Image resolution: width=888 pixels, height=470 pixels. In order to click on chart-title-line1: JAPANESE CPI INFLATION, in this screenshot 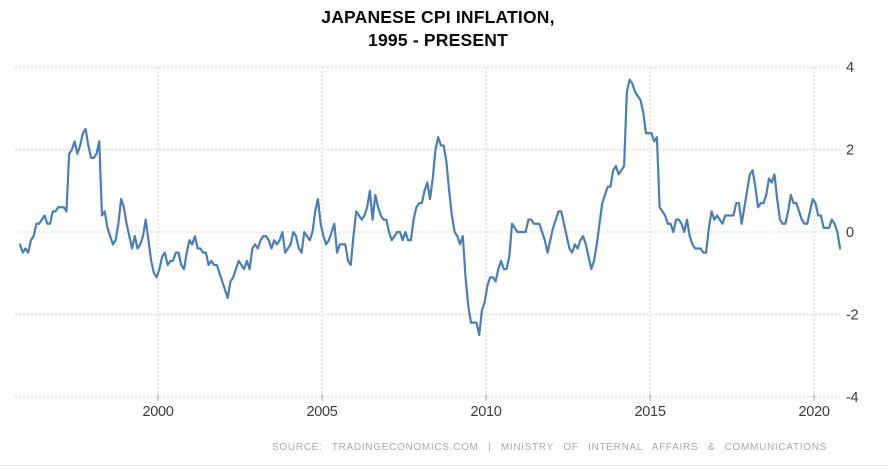, I will do `click(438, 17)`.